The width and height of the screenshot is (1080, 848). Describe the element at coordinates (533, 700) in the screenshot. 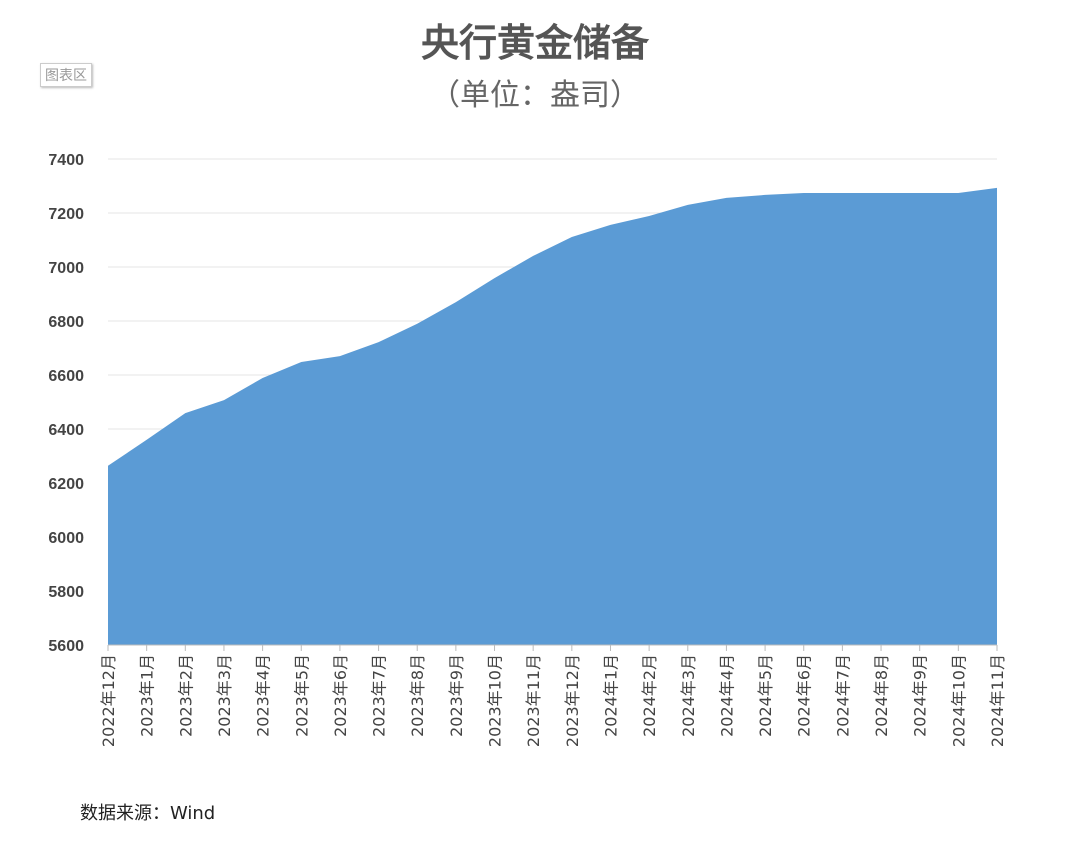

I see `x-tick-label: 2023年11月` at that location.